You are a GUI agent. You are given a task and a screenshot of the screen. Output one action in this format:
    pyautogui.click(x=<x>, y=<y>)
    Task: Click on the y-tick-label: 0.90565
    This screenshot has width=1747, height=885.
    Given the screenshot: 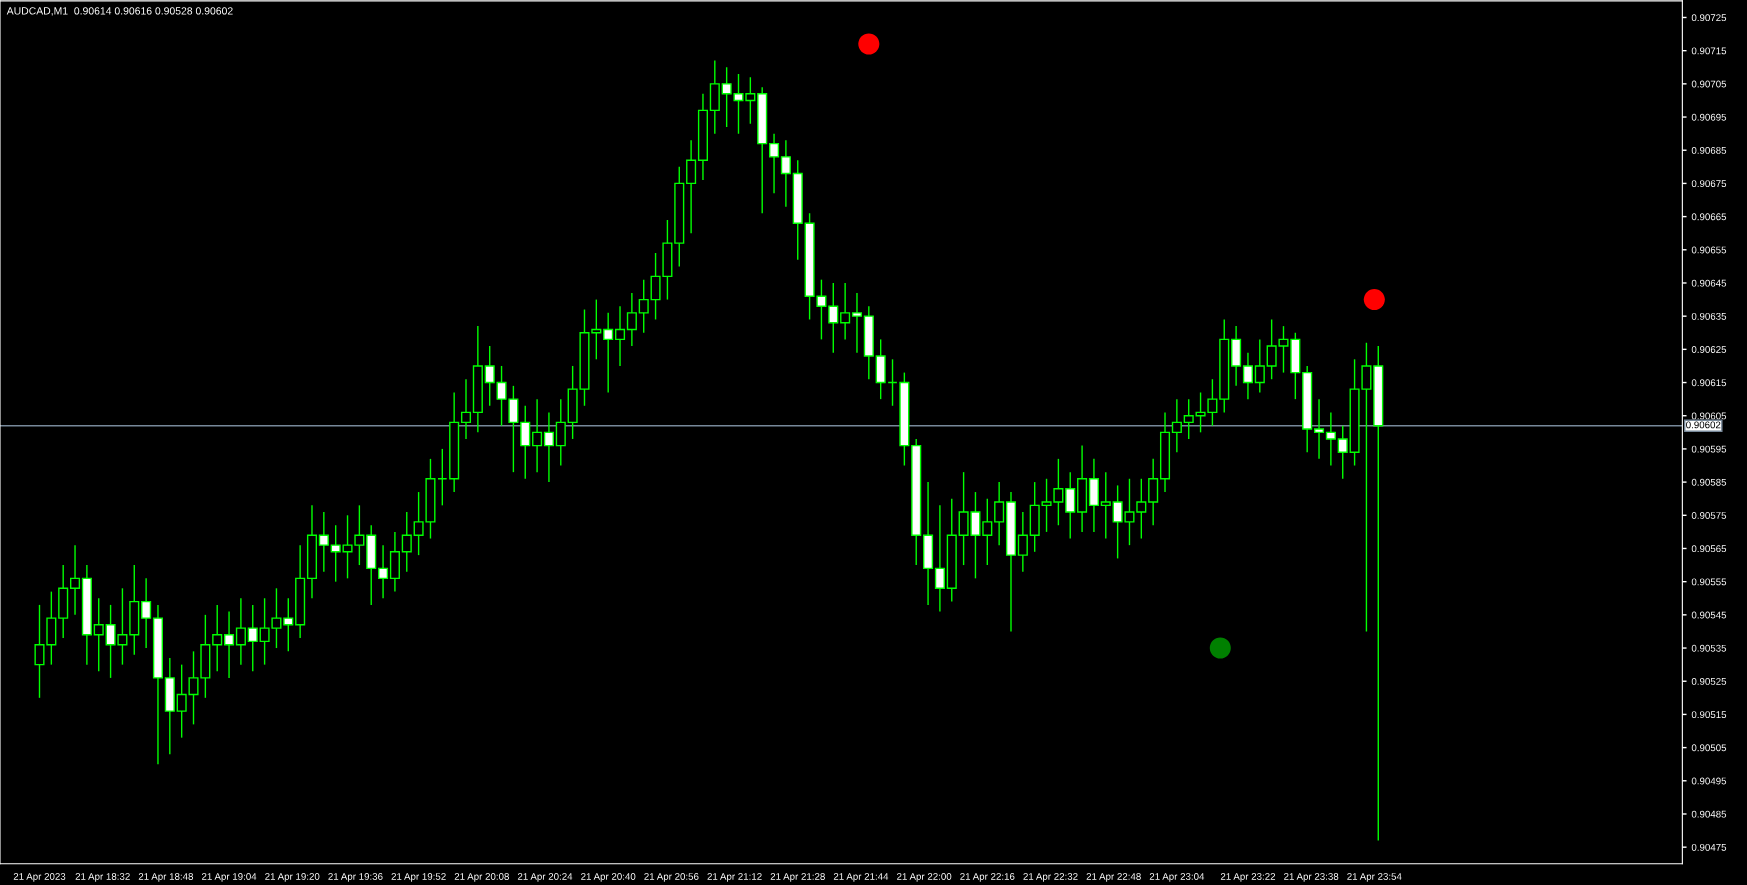 What is the action you would take?
    pyautogui.click(x=1709, y=549)
    